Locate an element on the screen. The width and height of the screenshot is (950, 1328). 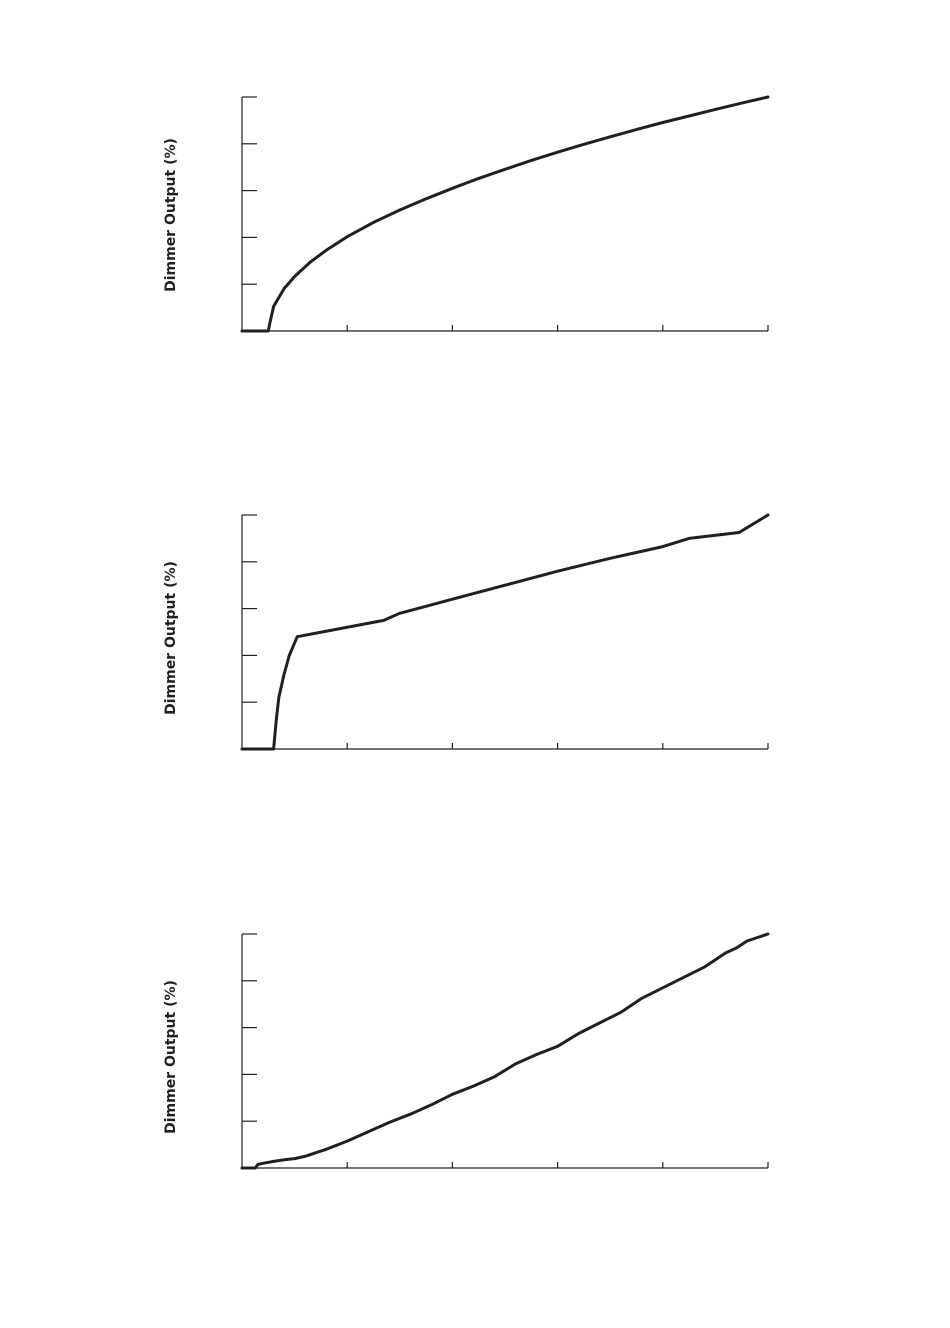
chart-2: Dimmer Output (%) is located at coordinates (466, 632).